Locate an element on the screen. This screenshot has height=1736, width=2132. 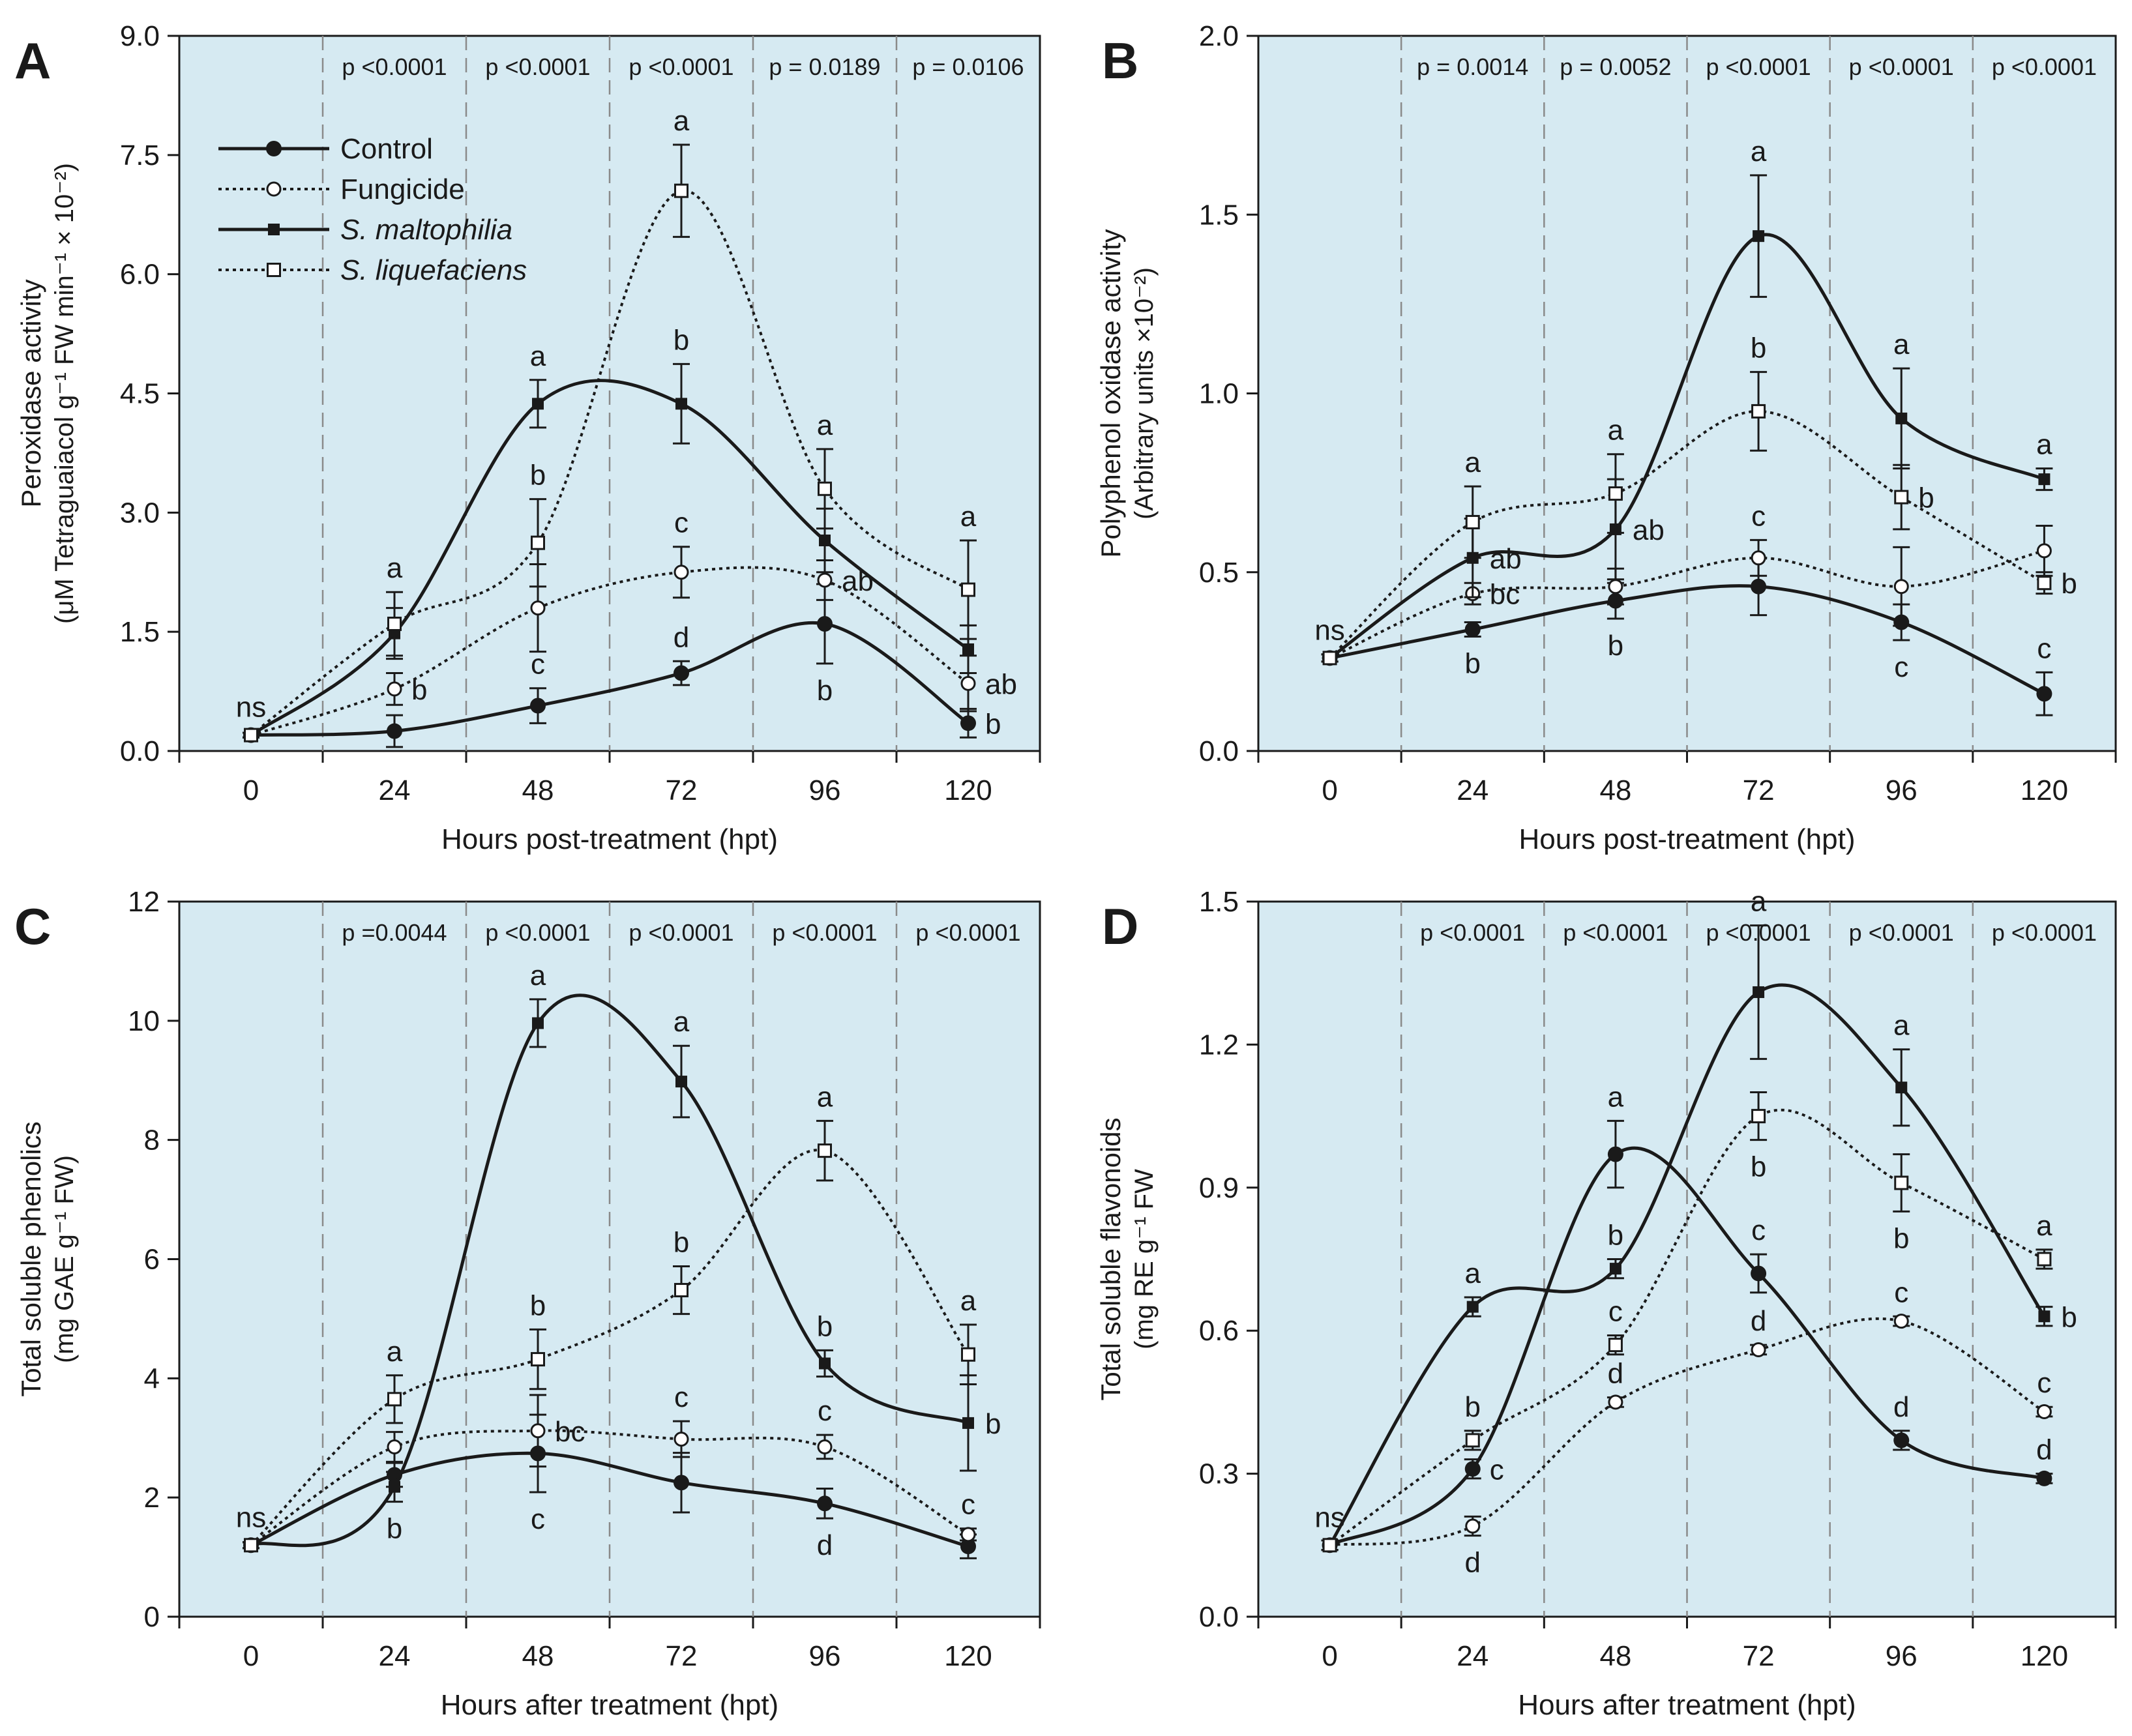
y-tick-label: 9.0 is located at coordinates (140, 36).